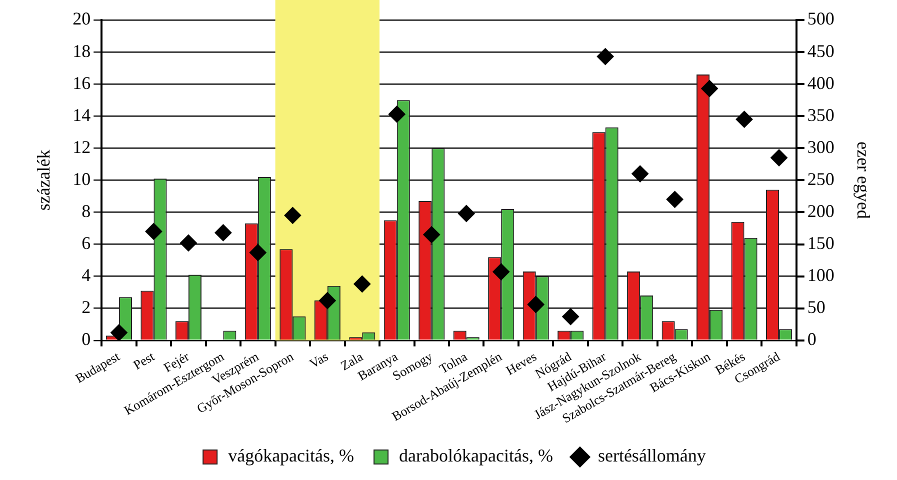 The width and height of the screenshot is (897, 480). I want to click on y-tick-label: 14, so click(81, 114).